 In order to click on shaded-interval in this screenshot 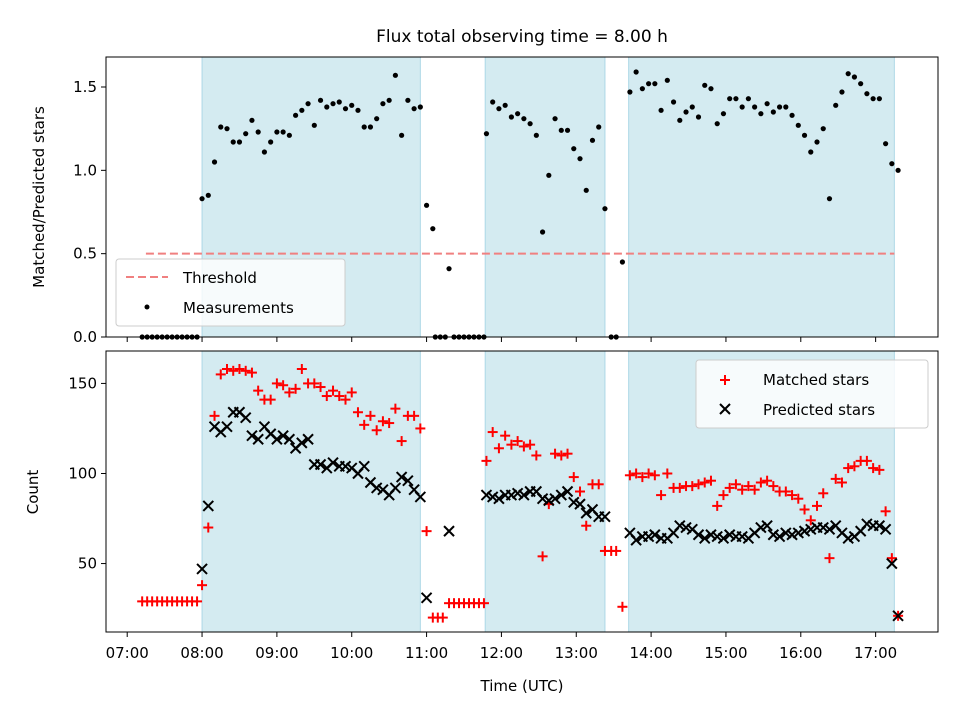, I will do `click(545, 491)`.